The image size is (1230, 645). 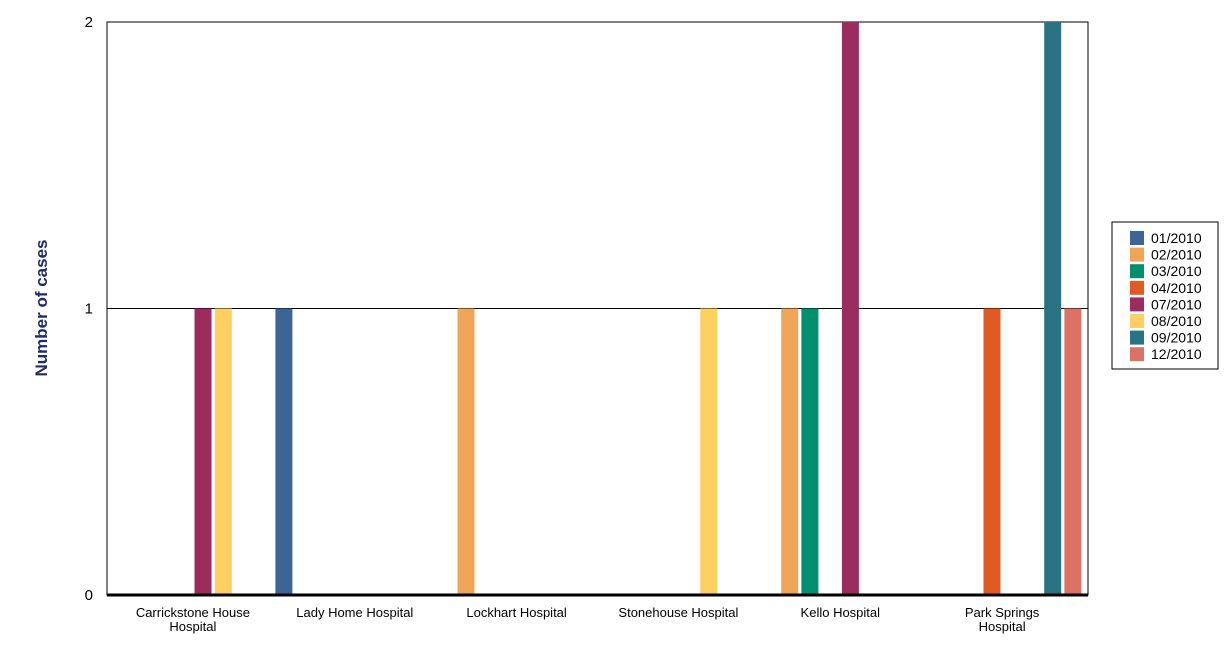 I want to click on x-category-label: Carrickstone House, so click(x=193, y=612).